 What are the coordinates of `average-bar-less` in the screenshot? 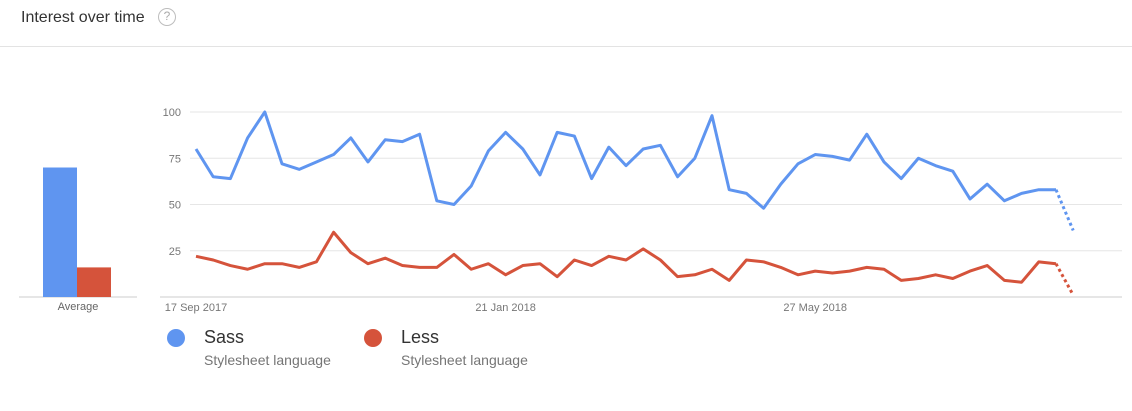 It's located at (94, 282).